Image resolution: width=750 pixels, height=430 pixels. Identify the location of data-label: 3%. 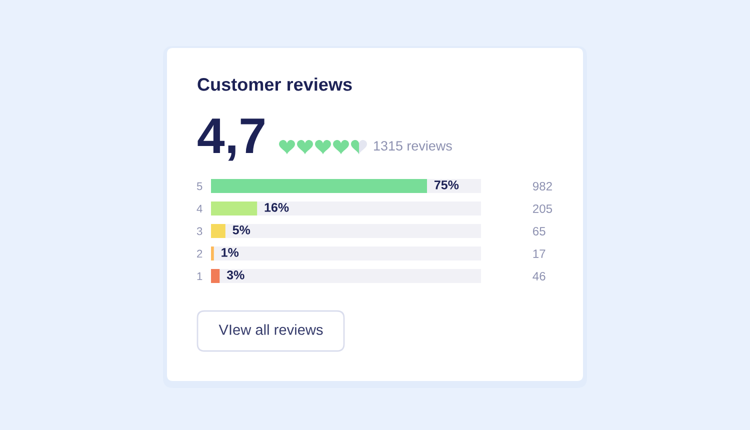
(235, 275).